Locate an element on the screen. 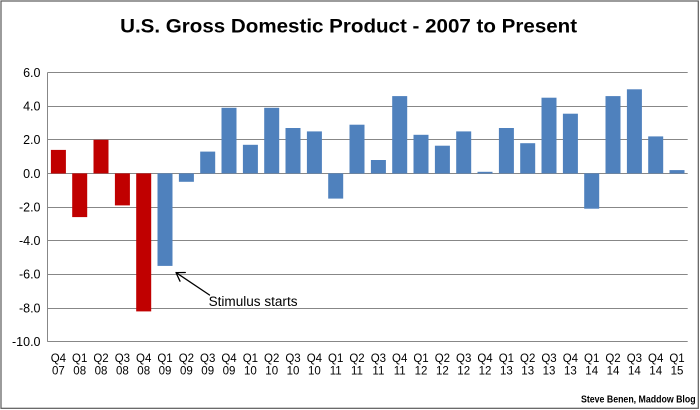 The width and height of the screenshot is (700, 410). svg-text: Stimulus starts is located at coordinates (253, 301).